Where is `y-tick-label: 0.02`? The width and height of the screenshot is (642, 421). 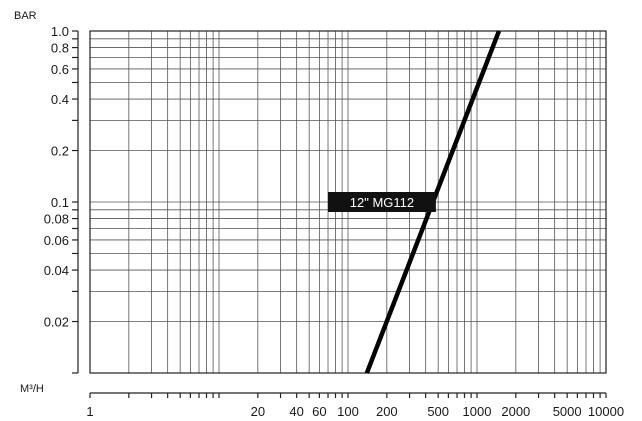
y-tick-label: 0.02 is located at coordinates (56, 322).